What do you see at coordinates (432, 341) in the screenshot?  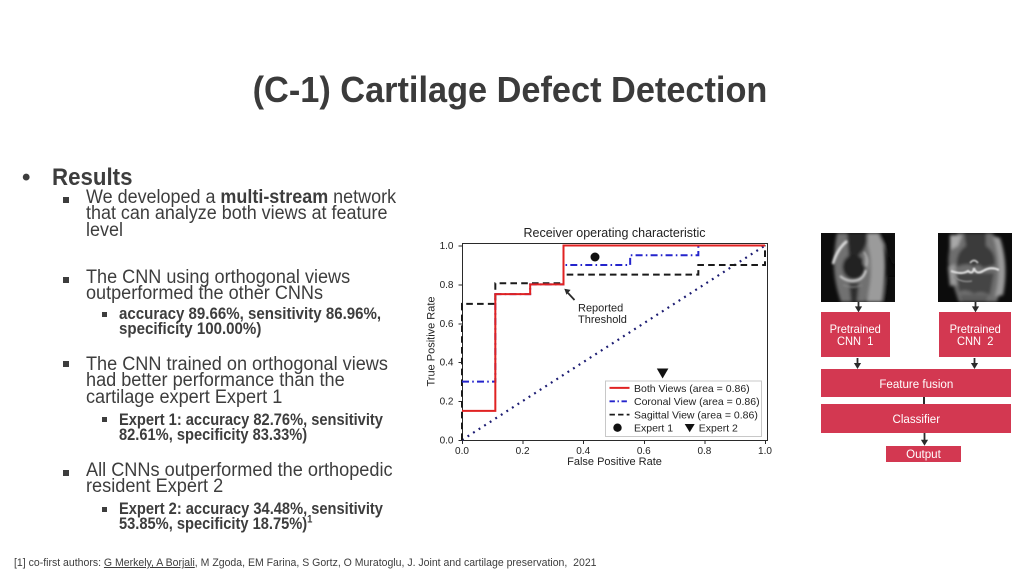 I see `svg-text: True Positive Rate` at bounding box center [432, 341].